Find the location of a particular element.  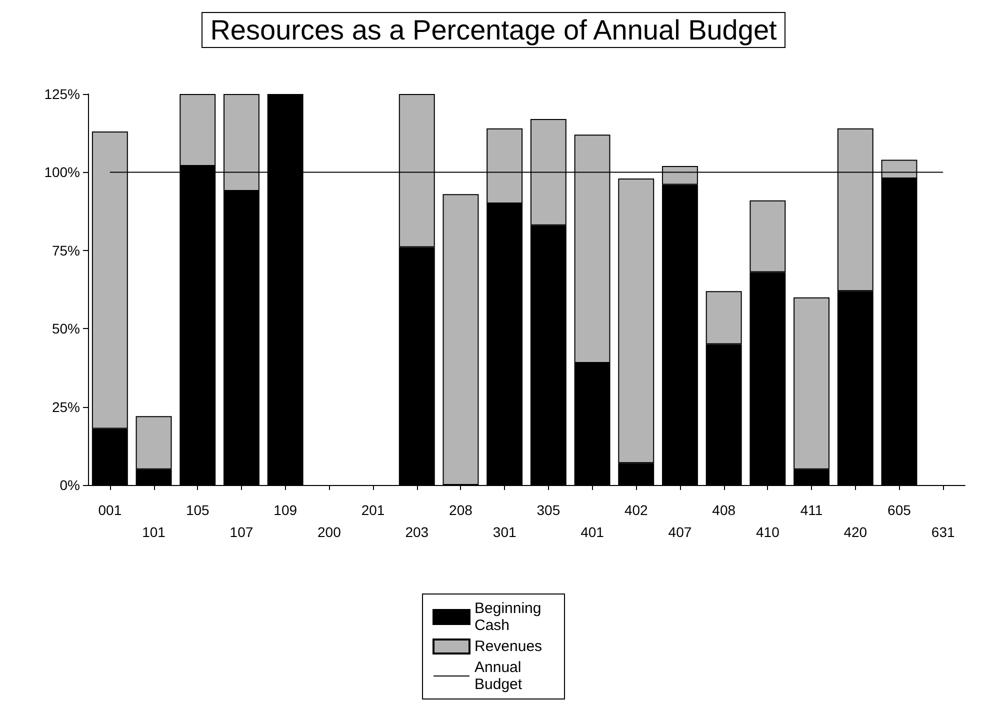

x-tick-label: 200 is located at coordinates (329, 532).